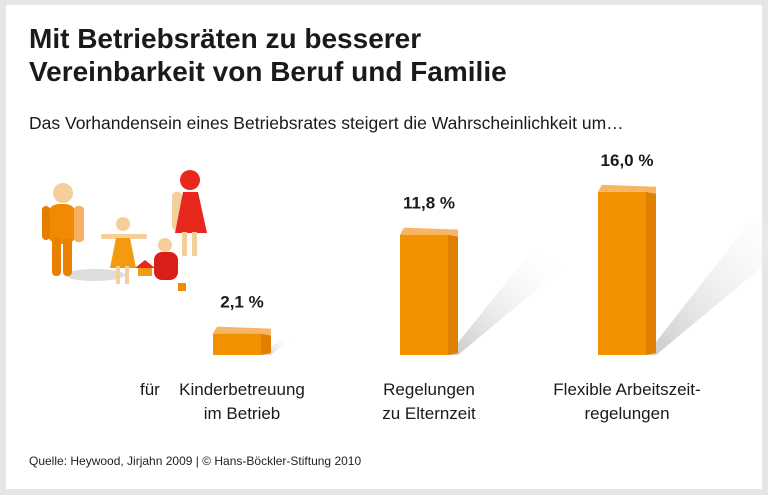 This screenshot has height=495, width=768. What do you see at coordinates (124, 230) in the screenshot?
I see `family-illustration` at bounding box center [124, 230].